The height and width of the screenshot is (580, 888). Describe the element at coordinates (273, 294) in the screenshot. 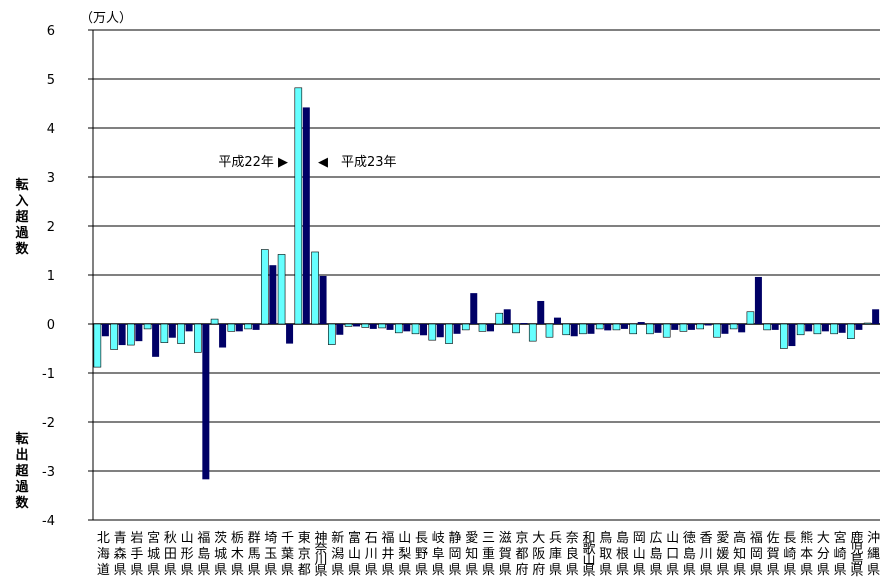

I see `bar-平成23年-埼玉県` at that location.